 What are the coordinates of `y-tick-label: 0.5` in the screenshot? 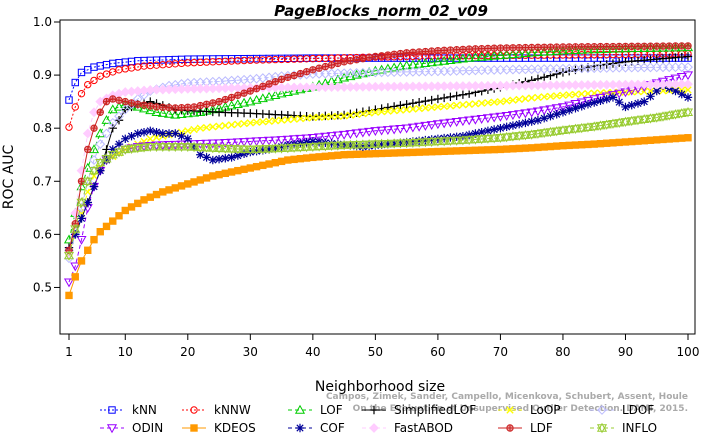 It's located at (42, 287).